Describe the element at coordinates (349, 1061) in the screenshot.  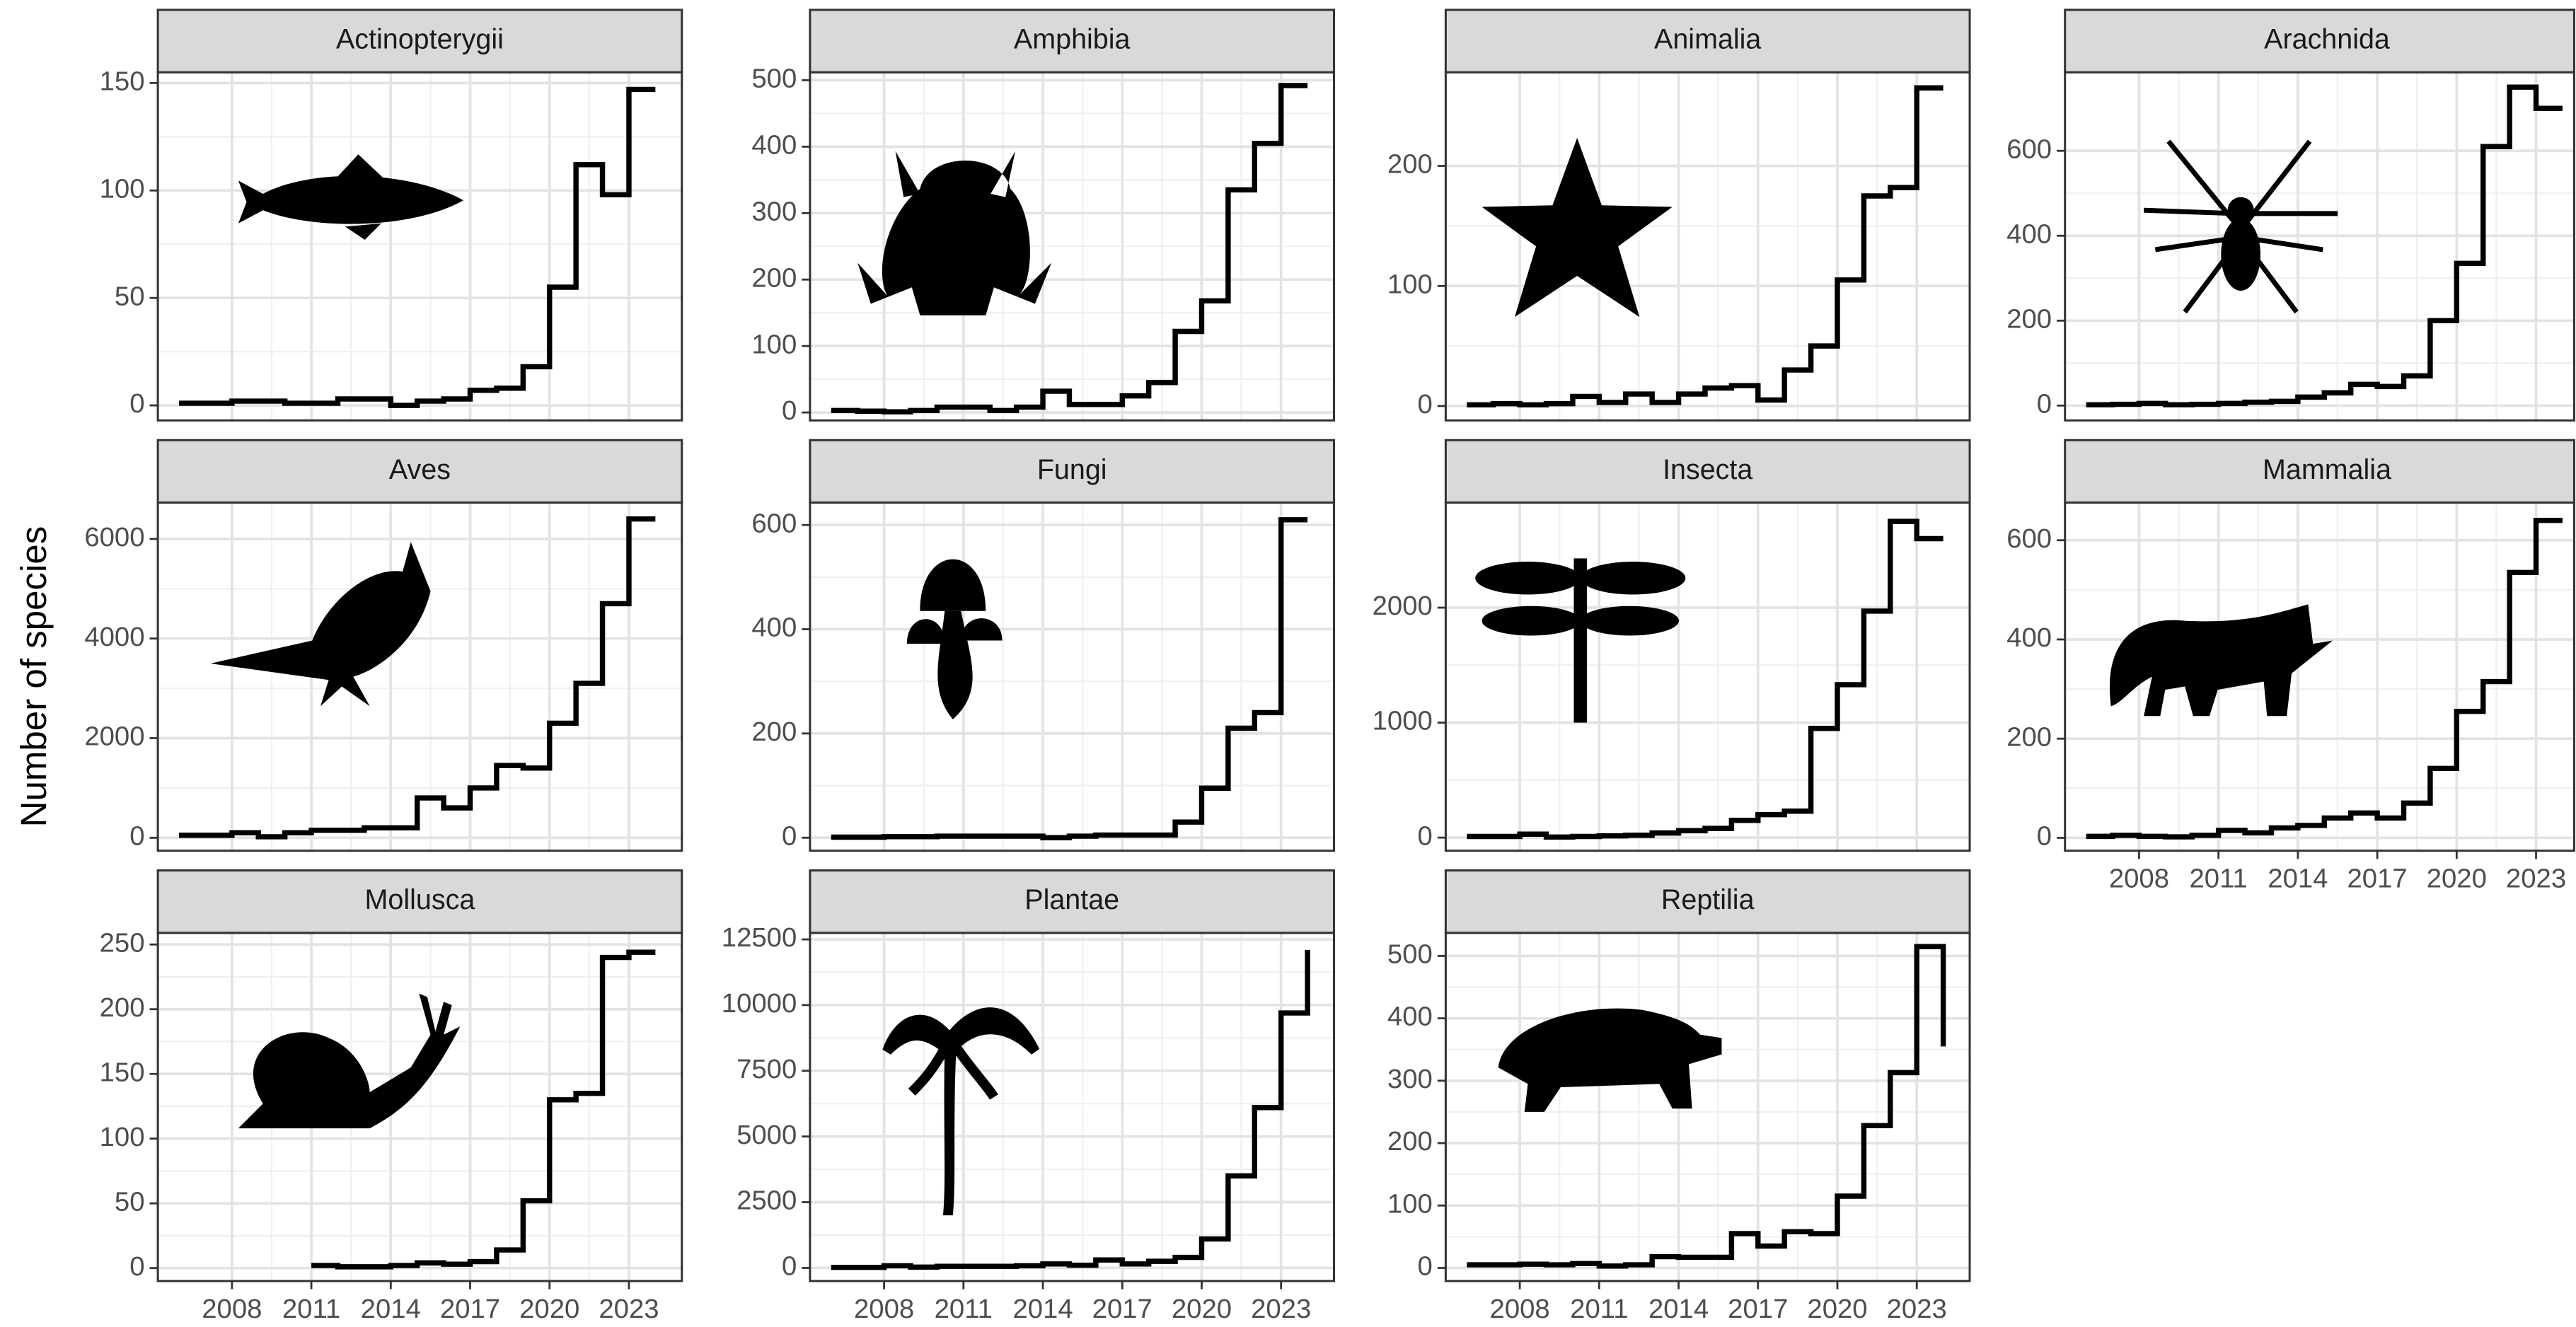
I see `snail-icon` at that location.